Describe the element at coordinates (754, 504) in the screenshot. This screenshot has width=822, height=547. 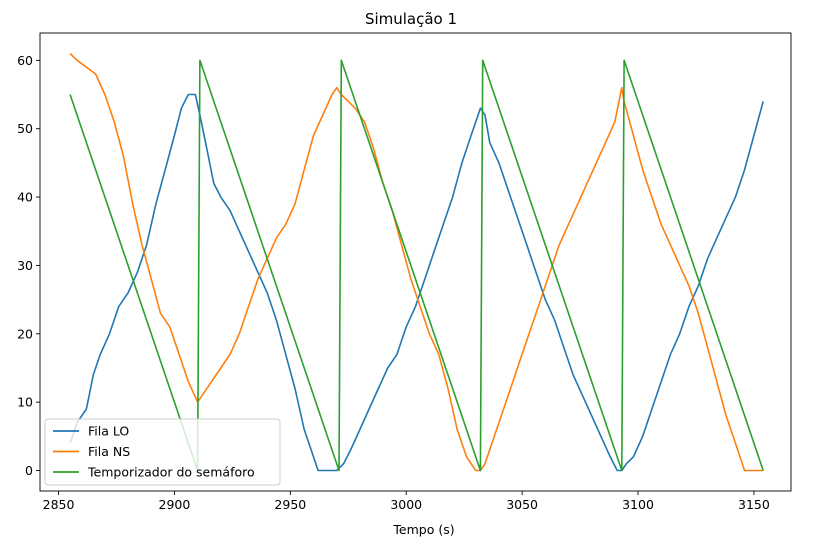
I see `x-tick-label: 3150` at that location.